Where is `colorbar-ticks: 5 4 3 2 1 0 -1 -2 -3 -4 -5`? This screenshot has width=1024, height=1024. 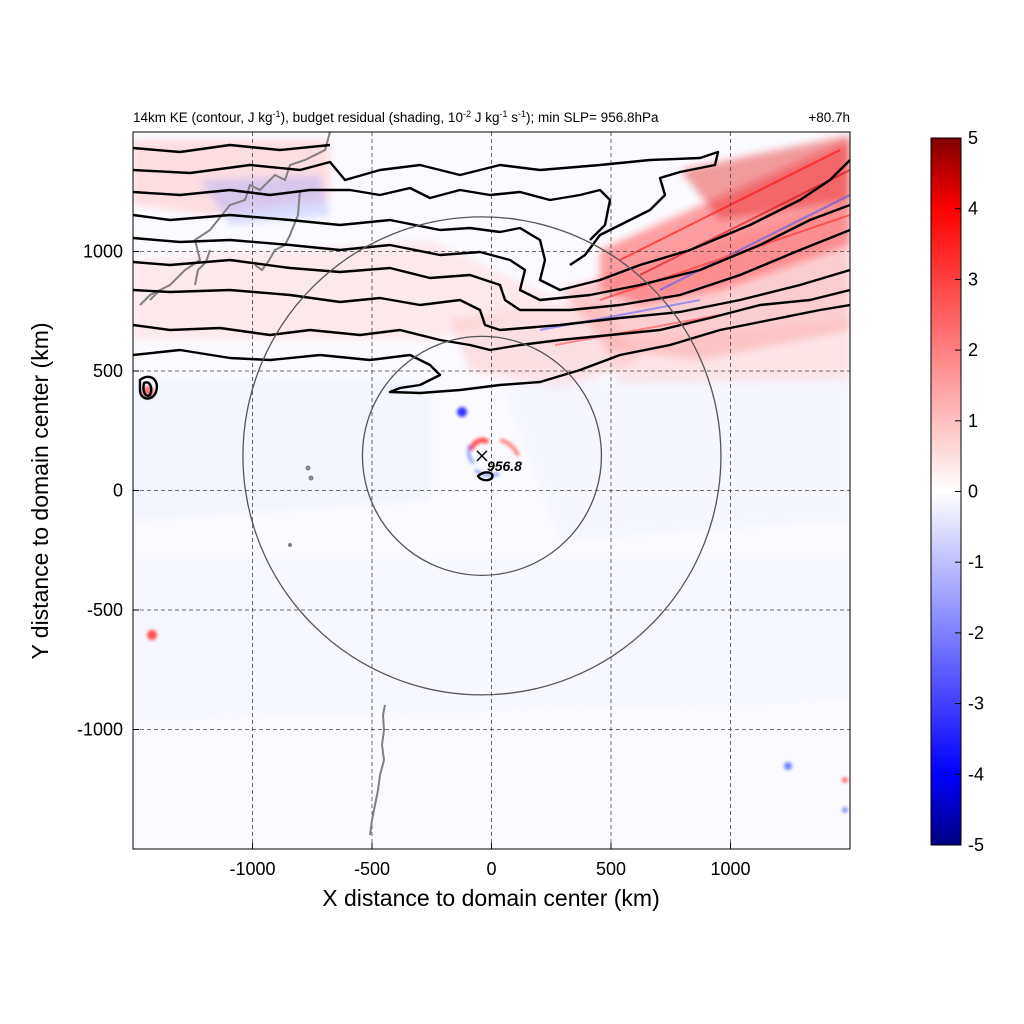 colorbar-ticks: 5 4 3 2 1 0 -1 -2 -3 -4 -5 is located at coordinates (969, 491).